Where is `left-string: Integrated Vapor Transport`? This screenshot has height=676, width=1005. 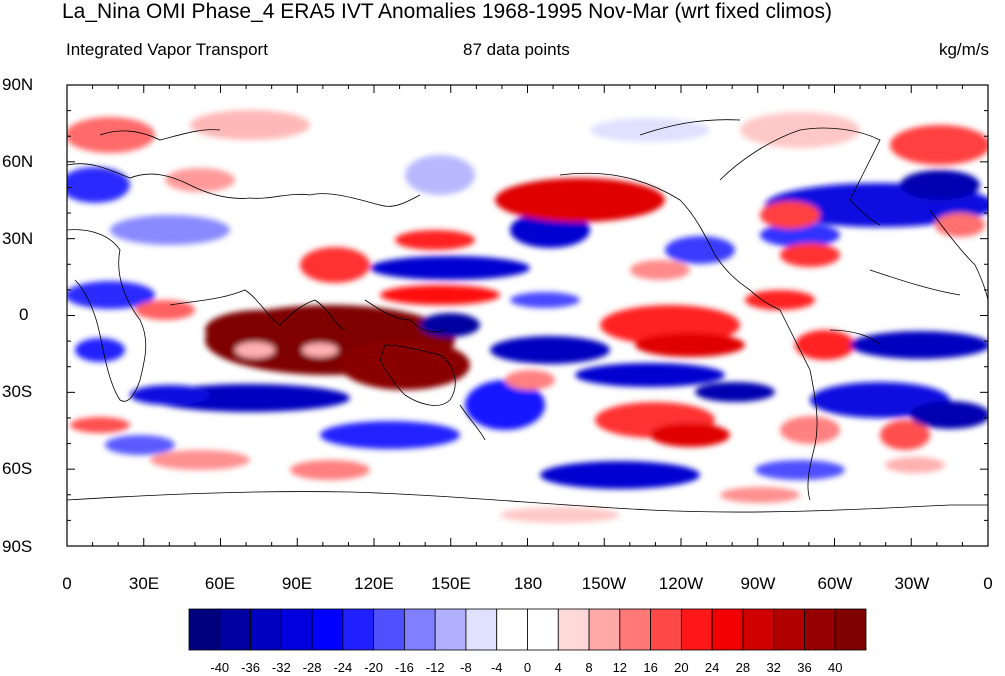
left-string: Integrated Vapor Transport is located at coordinates (167, 49).